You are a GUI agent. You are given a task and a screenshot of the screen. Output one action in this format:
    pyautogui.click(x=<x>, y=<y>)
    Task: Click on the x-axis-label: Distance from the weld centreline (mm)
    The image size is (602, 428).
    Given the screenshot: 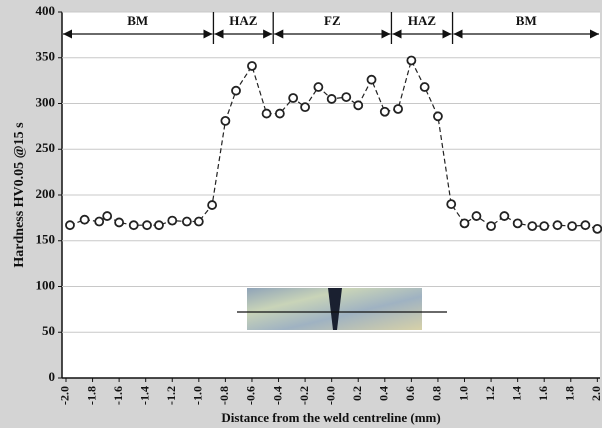 What is the action you would take?
    pyautogui.click(x=330, y=417)
    